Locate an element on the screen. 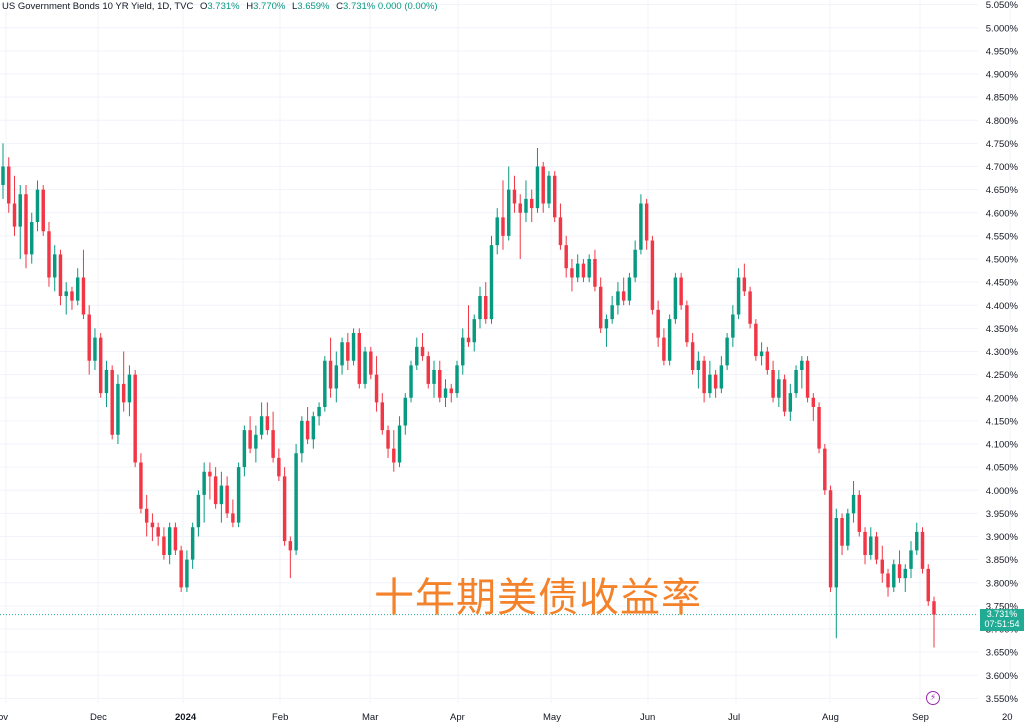 The height and width of the screenshot is (725, 1024). low-label: L is located at coordinates (294, 6).